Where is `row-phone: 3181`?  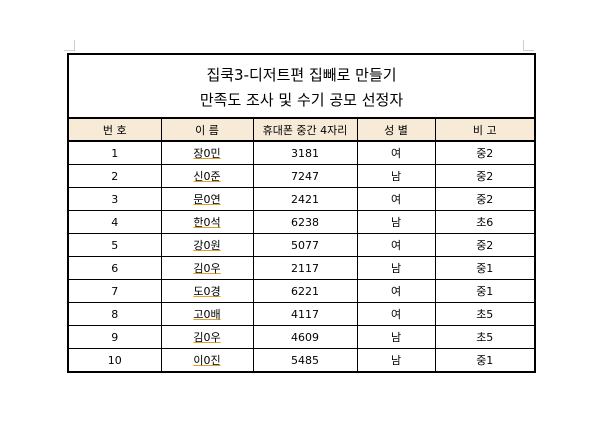
row-phone: 3181 is located at coordinates (305, 152).